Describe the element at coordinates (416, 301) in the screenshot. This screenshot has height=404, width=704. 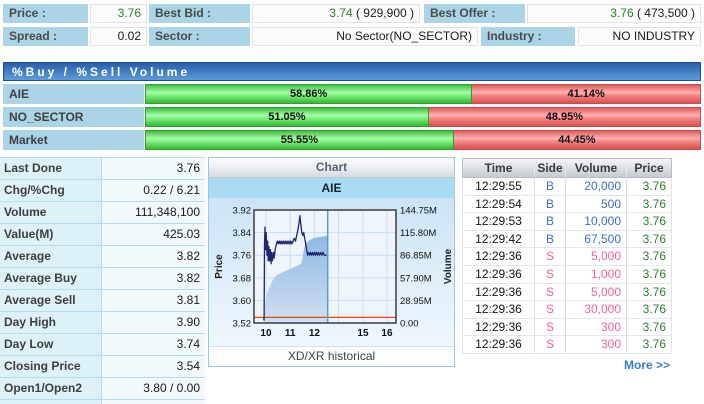
I see `svg-text: 28.95M` at that location.